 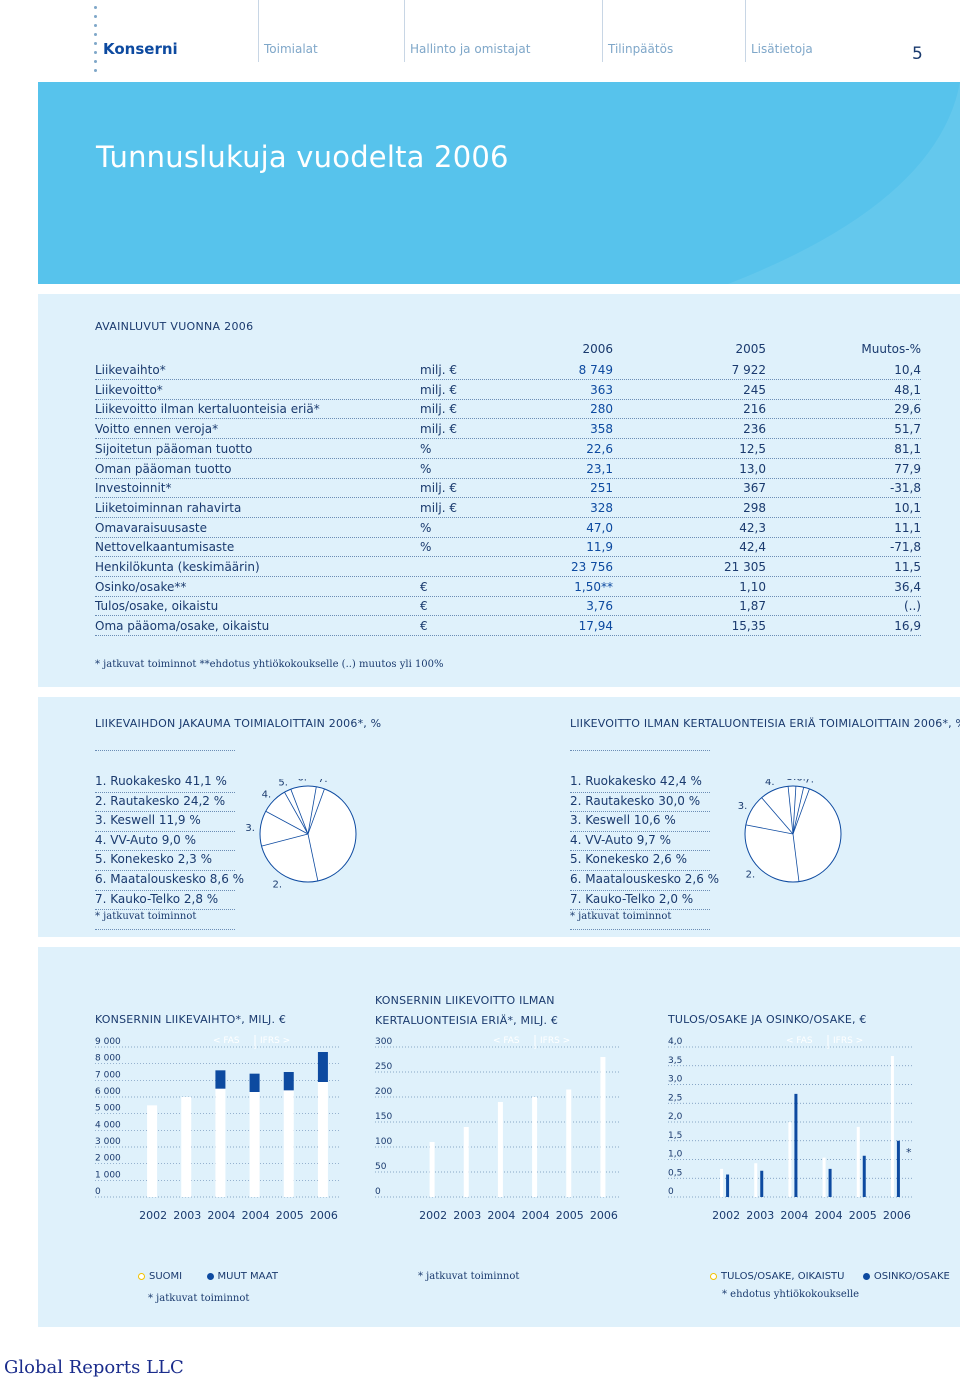 What do you see at coordinates (470, 49) in the screenshot?
I see `nav-item-hallinto: Hallinto ja omistajat` at bounding box center [470, 49].